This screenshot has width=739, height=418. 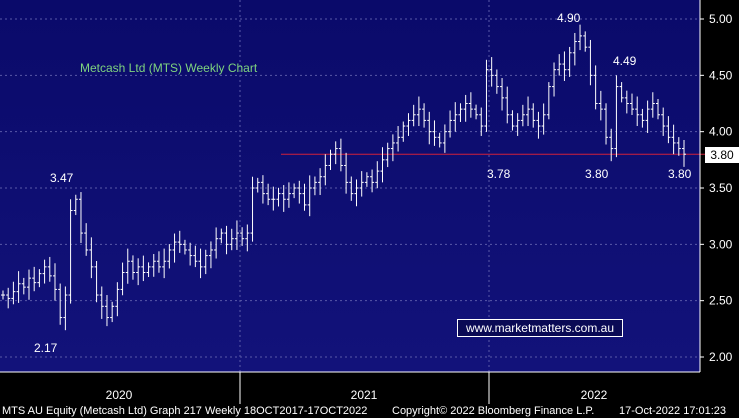 I want to click on y-axis: 5.00 4.50 4.00 3.50 3.00 2.50 2.00, so click(x=716, y=186).